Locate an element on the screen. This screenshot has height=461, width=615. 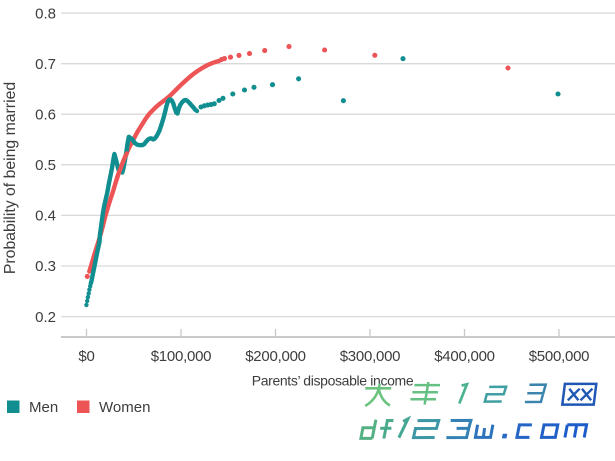
svg-text: 0.8 is located at coordinates (45, 13).